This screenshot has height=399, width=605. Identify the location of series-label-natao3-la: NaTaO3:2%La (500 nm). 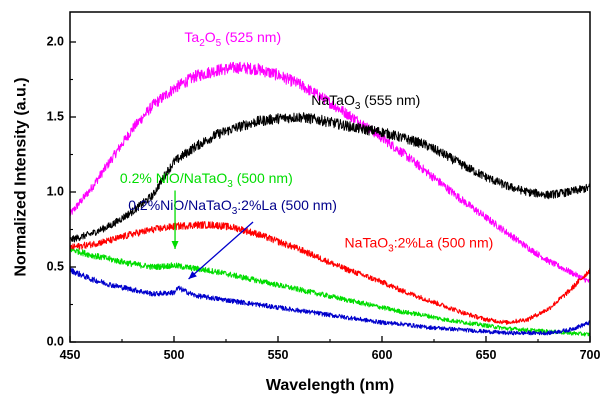
(419, 245).